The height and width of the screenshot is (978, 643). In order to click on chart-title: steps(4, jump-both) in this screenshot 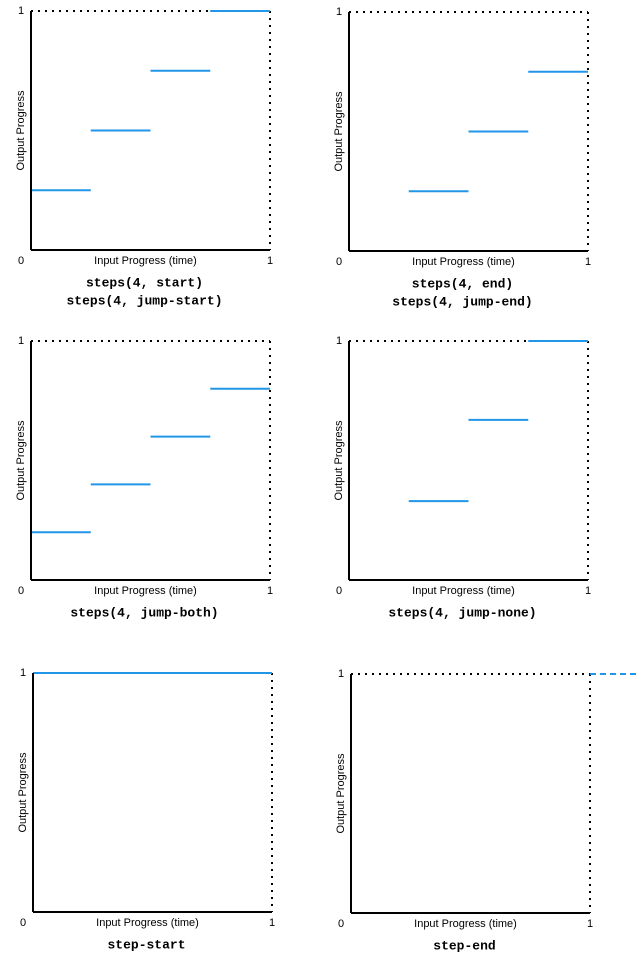, I will do `click(144, 612)`.